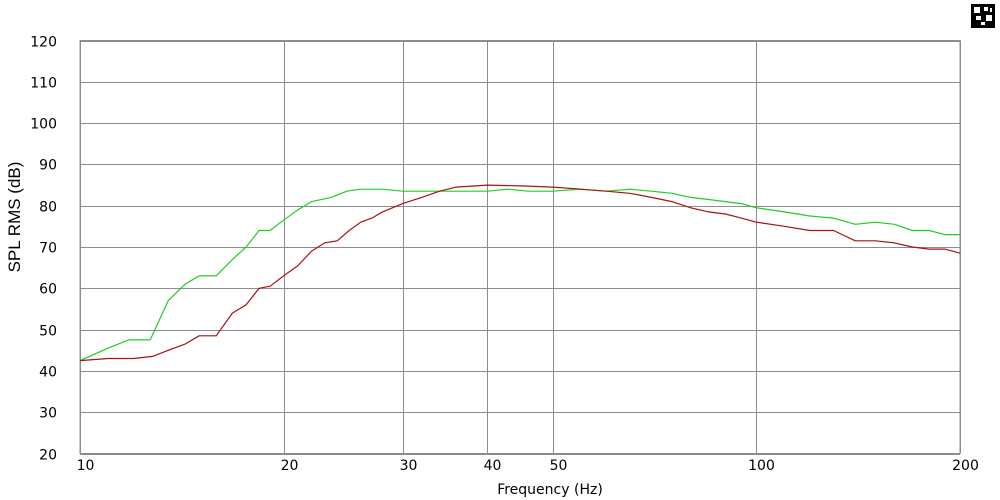 The width and height of the screenshot is (1000, 500). Describe the element at coordinates (559, 466) in the screenshot. I see `x-tick-label: 50` at that location.